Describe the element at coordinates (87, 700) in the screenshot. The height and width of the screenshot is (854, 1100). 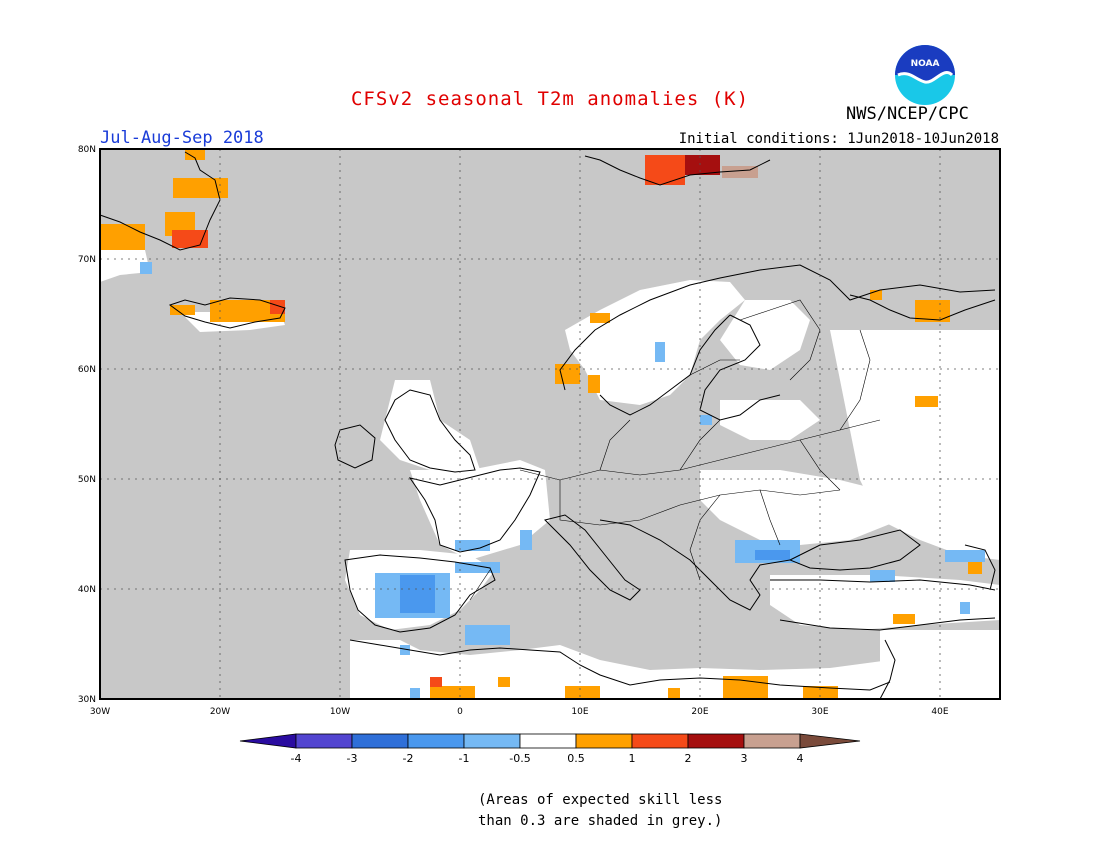
I see `y-tick-label: 30N` at that location.